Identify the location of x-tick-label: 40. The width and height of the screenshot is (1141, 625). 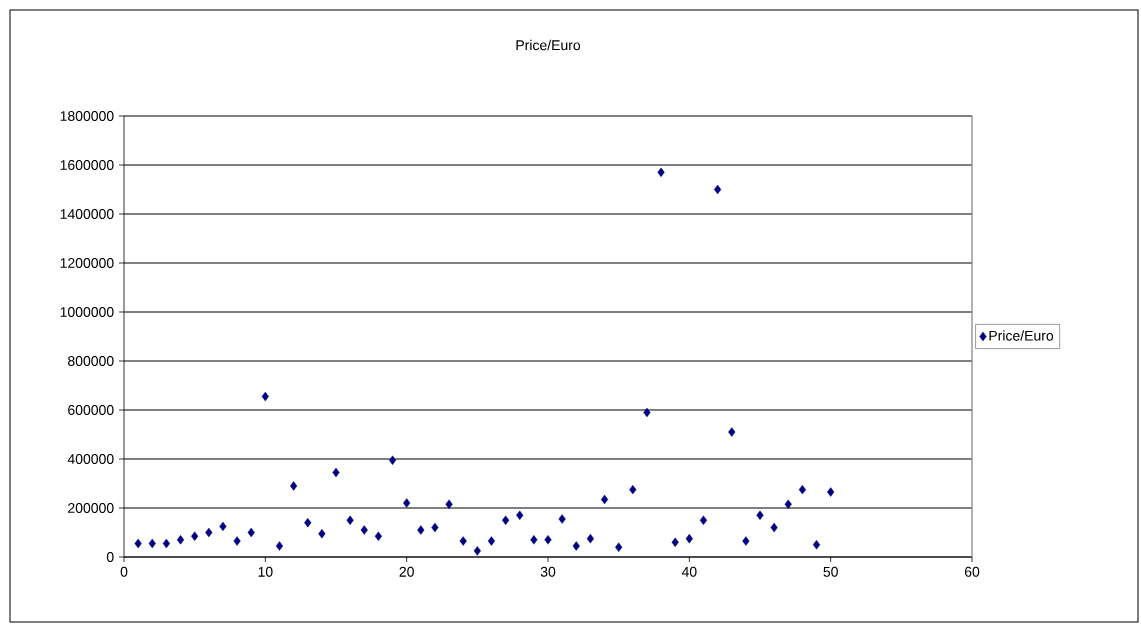
(689, 571).